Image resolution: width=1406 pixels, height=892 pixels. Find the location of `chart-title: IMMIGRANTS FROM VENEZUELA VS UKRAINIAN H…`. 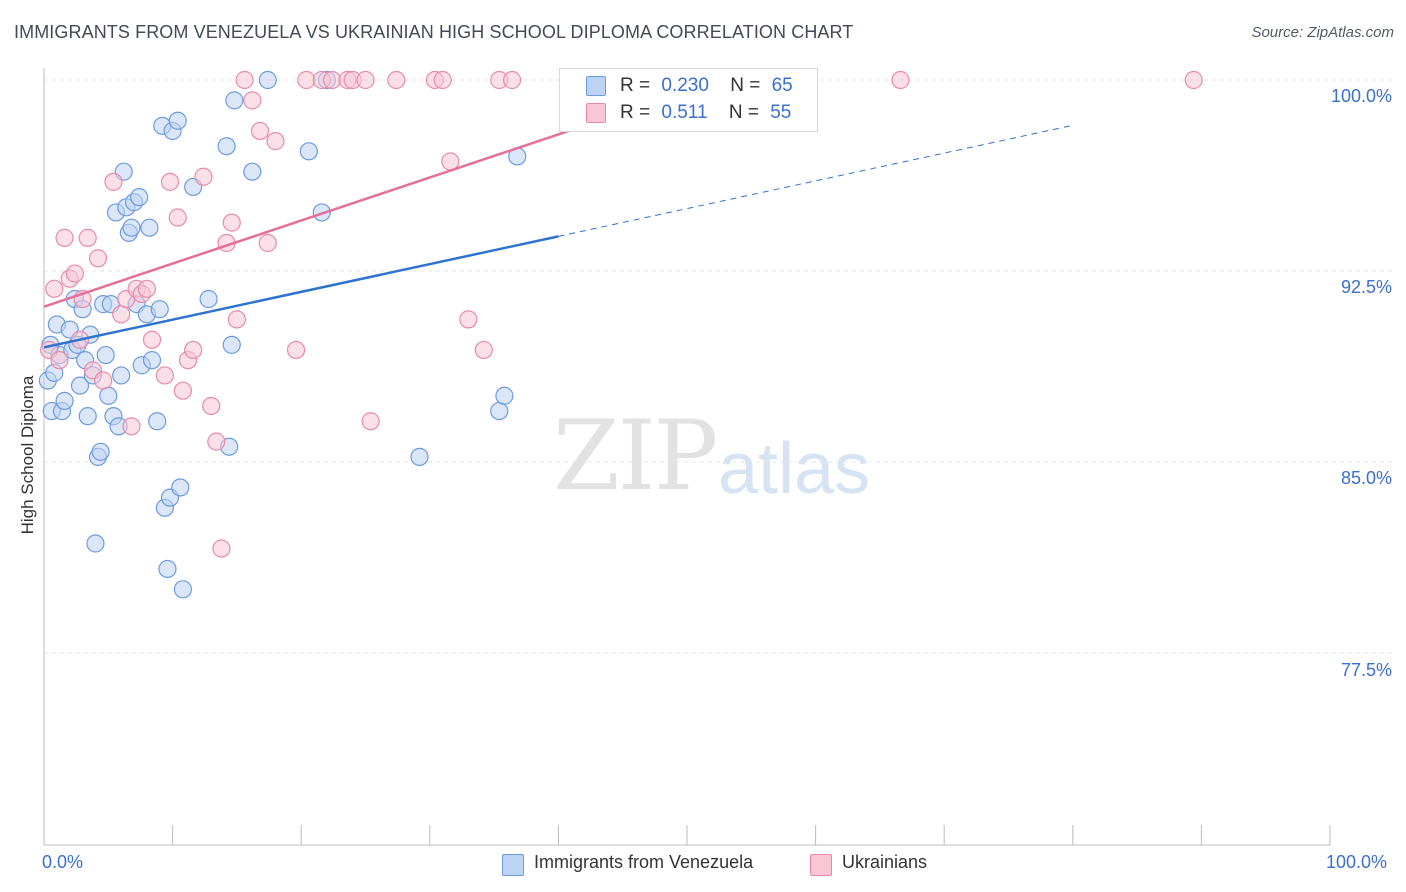

chart-title: IMMIGRANTS FROM VENEZUELA VS UKRAINIAN H… is located at coordinates (434, 32).